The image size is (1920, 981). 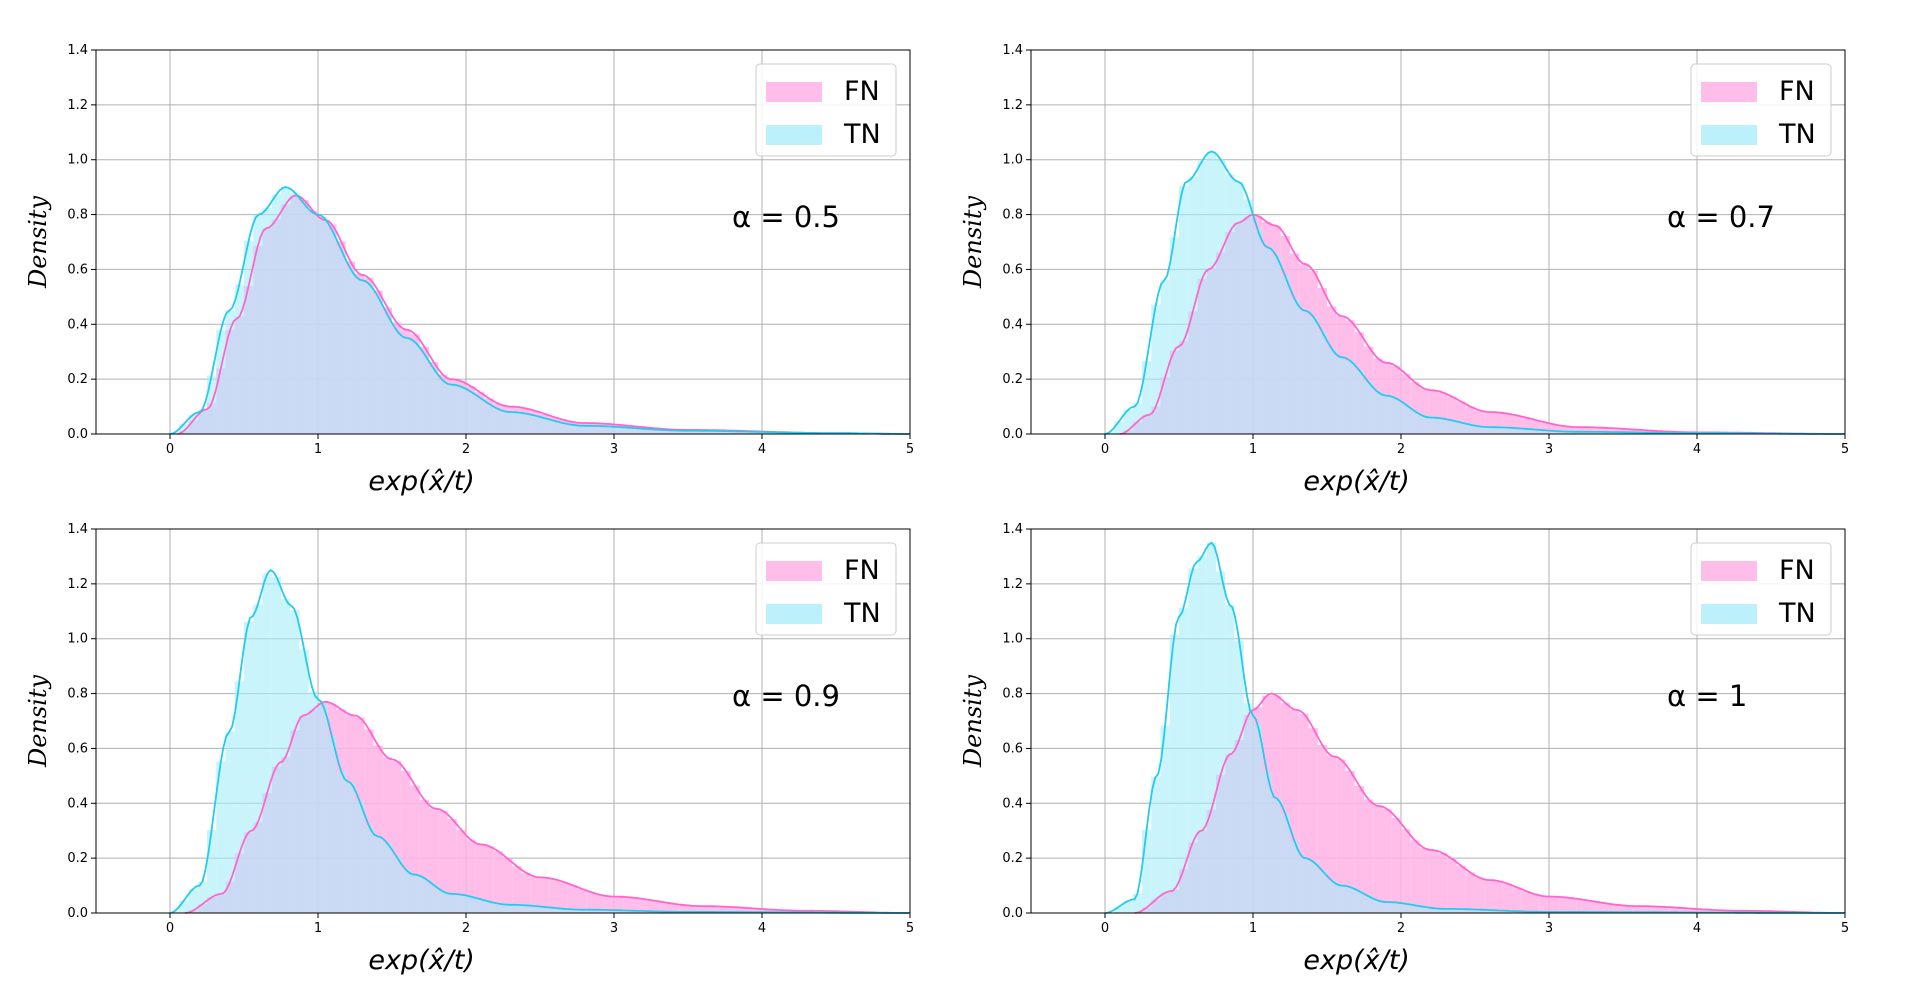 I want to click on x-axis-label: exp(x̂/t), so click(x=1356, y=960).